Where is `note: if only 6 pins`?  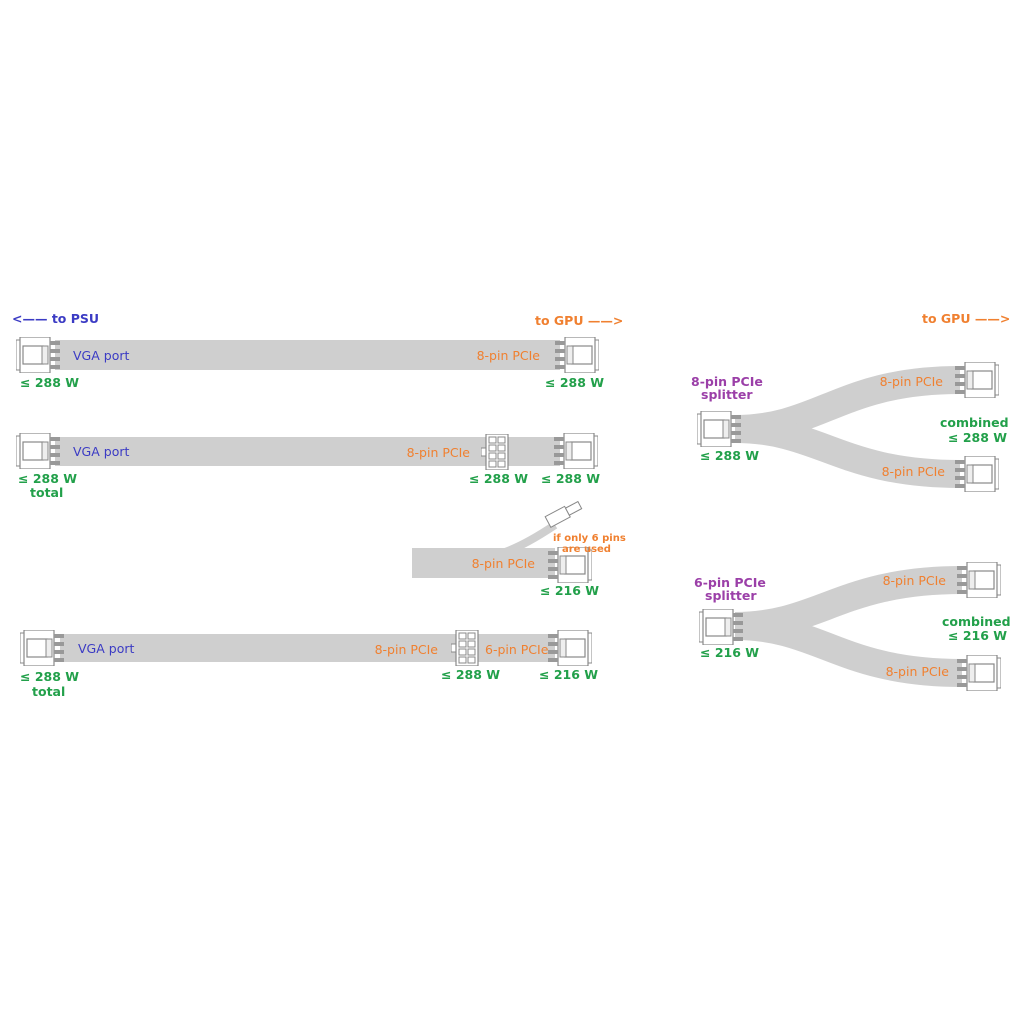
note: if only 6 pins is located at coordinates (589, 538).